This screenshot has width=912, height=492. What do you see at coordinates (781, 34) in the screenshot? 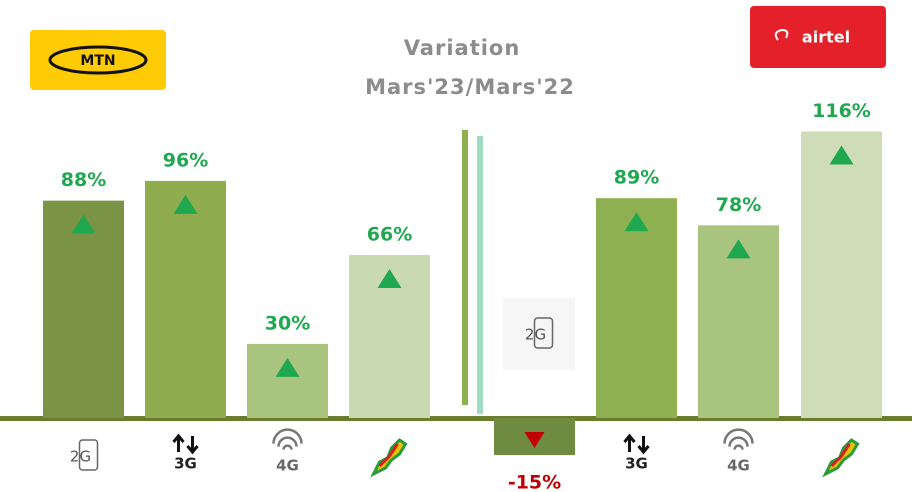
I see `airtel-logo-mark` at bounding box center [781, 34].